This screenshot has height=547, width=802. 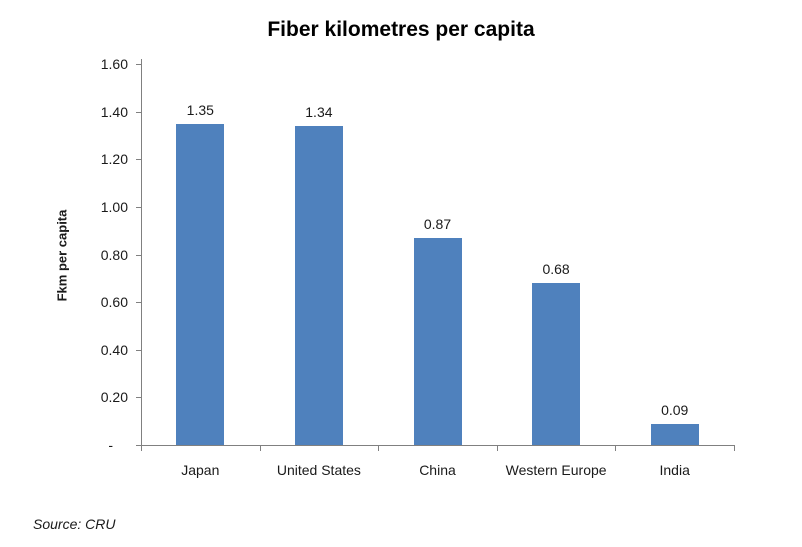 What do you see at coordinates (556, 269) in the screenshot?
I see `bar-value-label-western-europe: 0.68` at bounding box center [556, 269].